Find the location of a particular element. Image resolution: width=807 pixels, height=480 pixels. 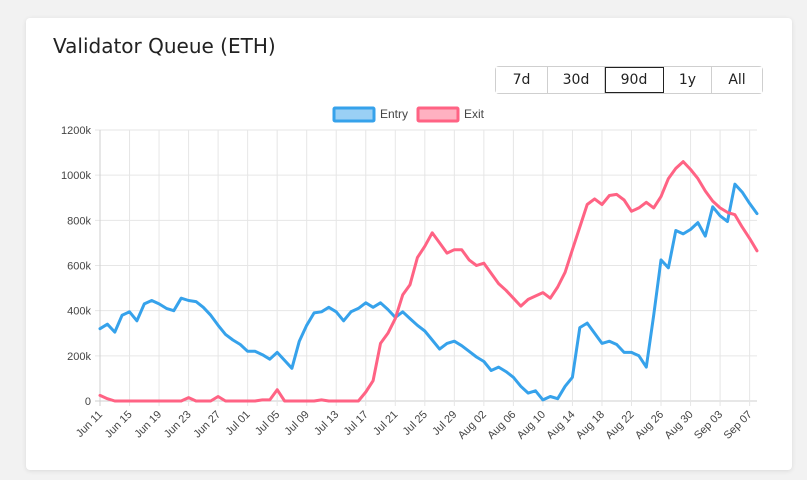

x-tick-label: Jun 23 is located at coordinates (178, 425).